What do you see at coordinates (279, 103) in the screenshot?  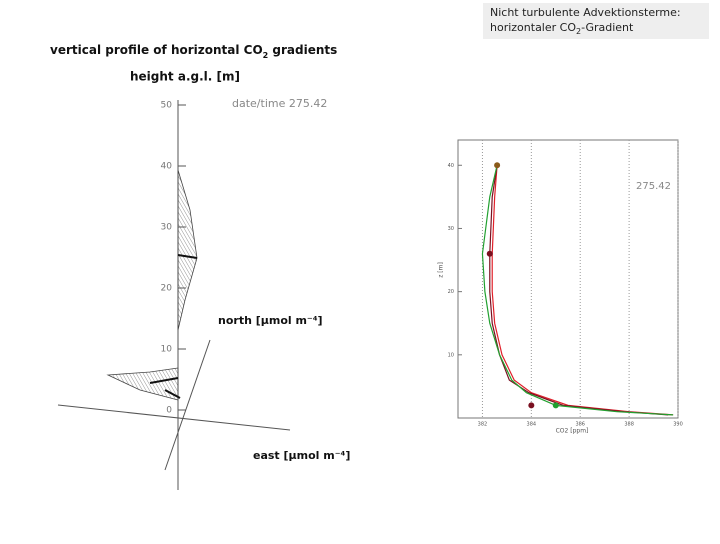 I see `date-label: date/time 275.42` at bounding box center [279, 103].